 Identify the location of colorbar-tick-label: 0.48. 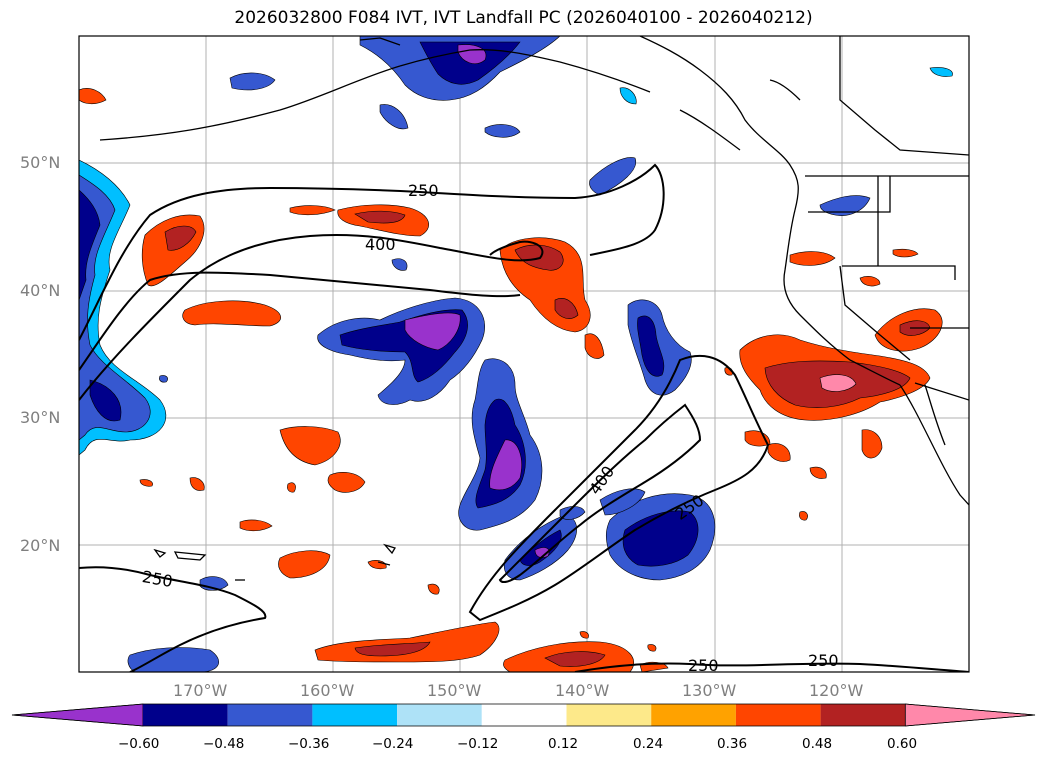
(817, 744).